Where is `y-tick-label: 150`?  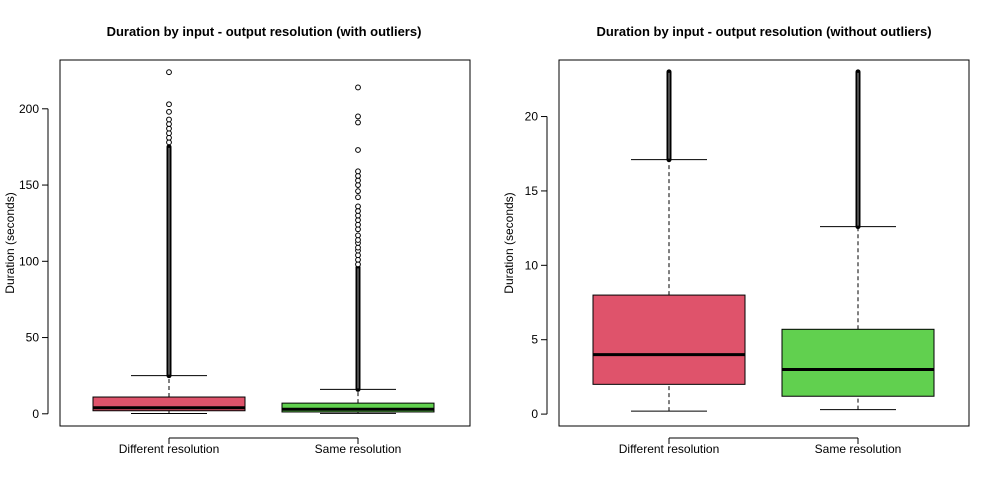
y-tick-label: 150 is located at coordinates (29, 185).